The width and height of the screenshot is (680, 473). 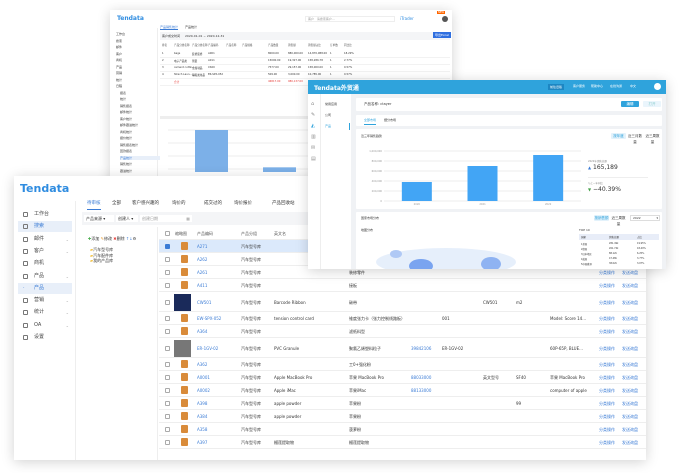 I want to click on sidebar-item: 销售报表, so click(x=126, y=105).